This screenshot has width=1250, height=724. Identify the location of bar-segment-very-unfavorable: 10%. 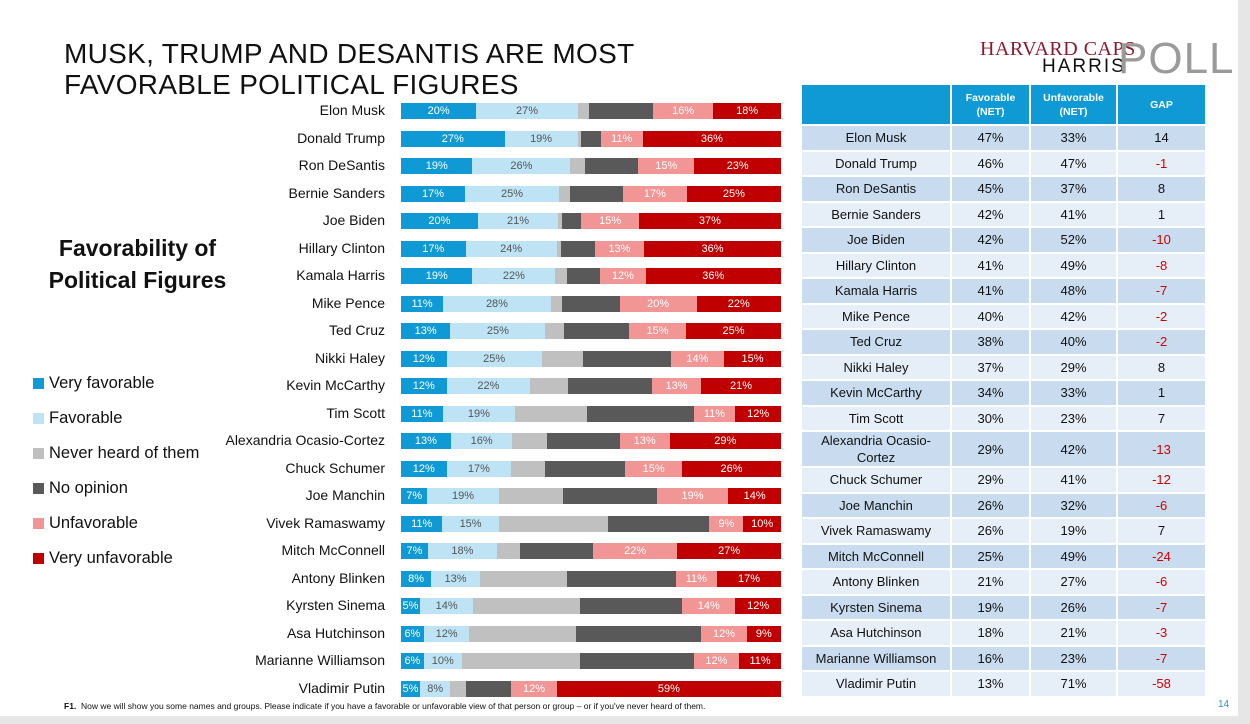
(762, 523).